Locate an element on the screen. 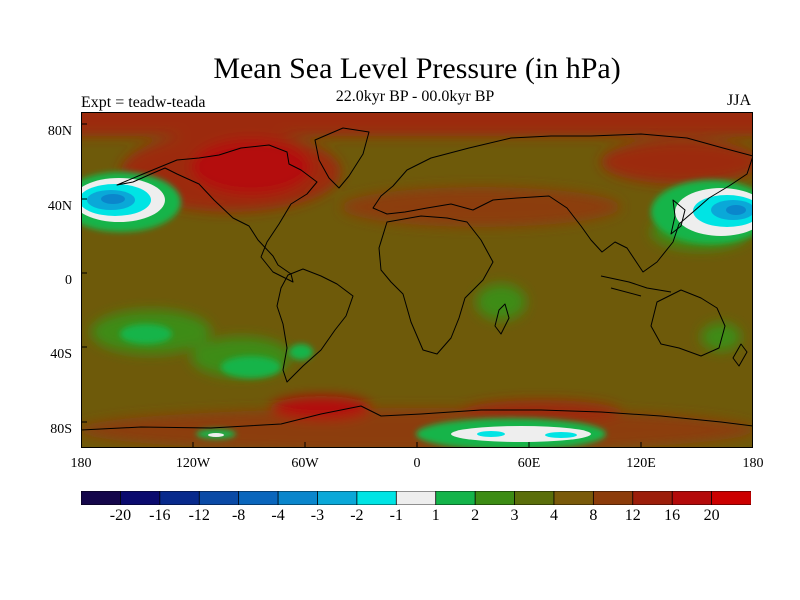 This screenshot has width=800, height=600. colorbar-label: 12 is located at coordinates (632, 515).